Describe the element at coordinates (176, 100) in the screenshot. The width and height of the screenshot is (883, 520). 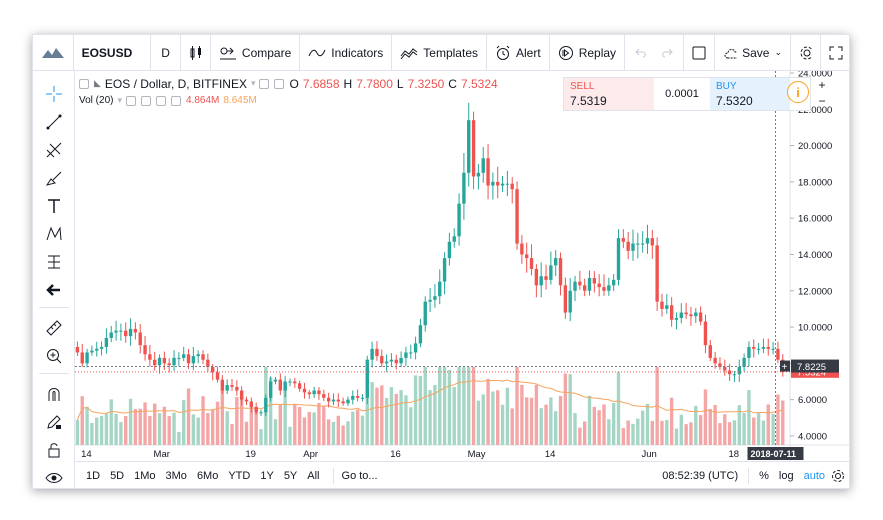
I see `vol-close-icon` at that location.